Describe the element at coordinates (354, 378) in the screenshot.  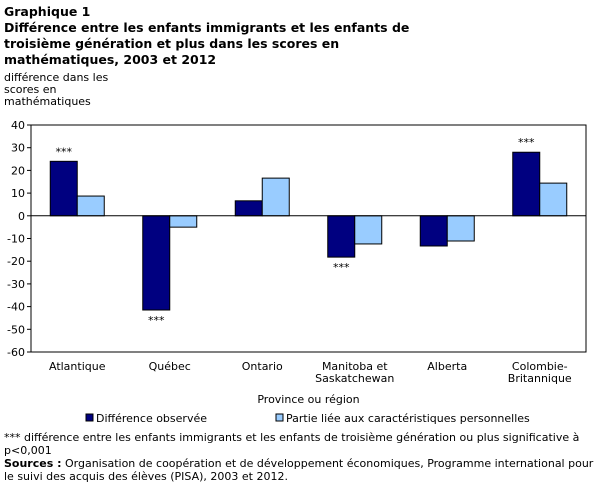
I see `x-tick-label: Saskatchewan` at that location.